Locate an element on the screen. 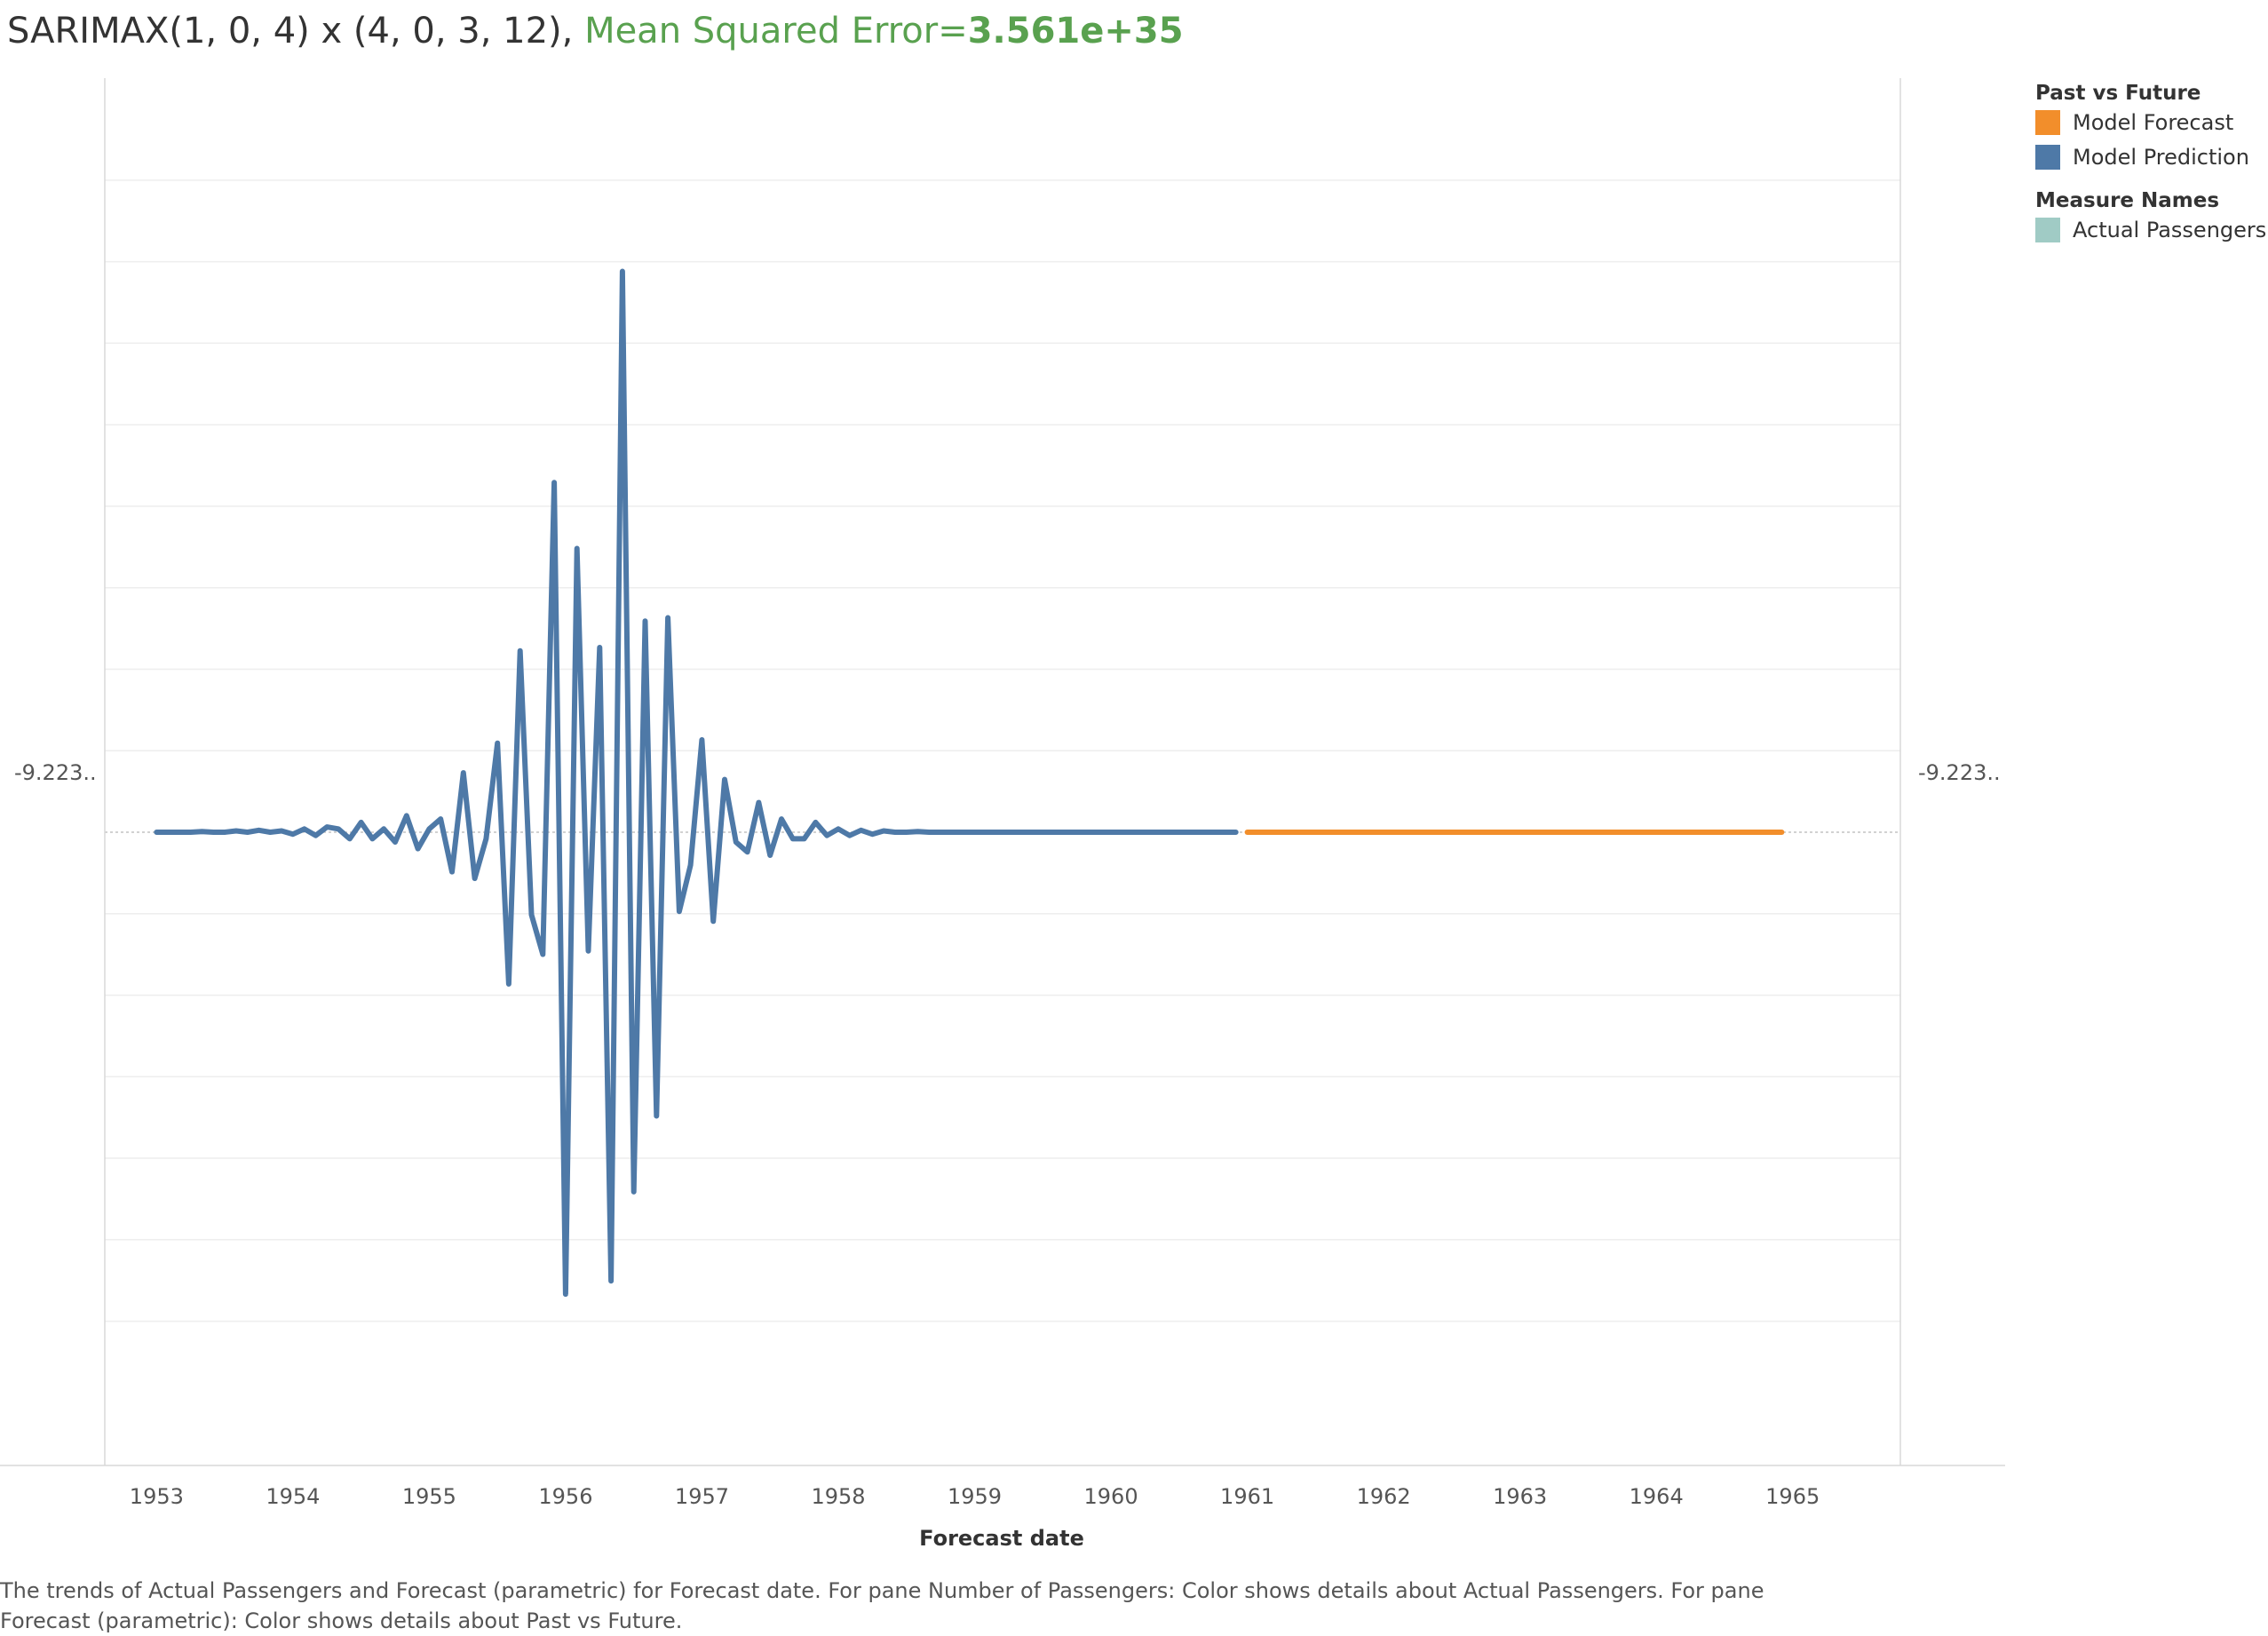 The width and height of the screenshot is (2268, 1636). title-mse-label: Mean Squared Error= is located at coordinates (776, 31).